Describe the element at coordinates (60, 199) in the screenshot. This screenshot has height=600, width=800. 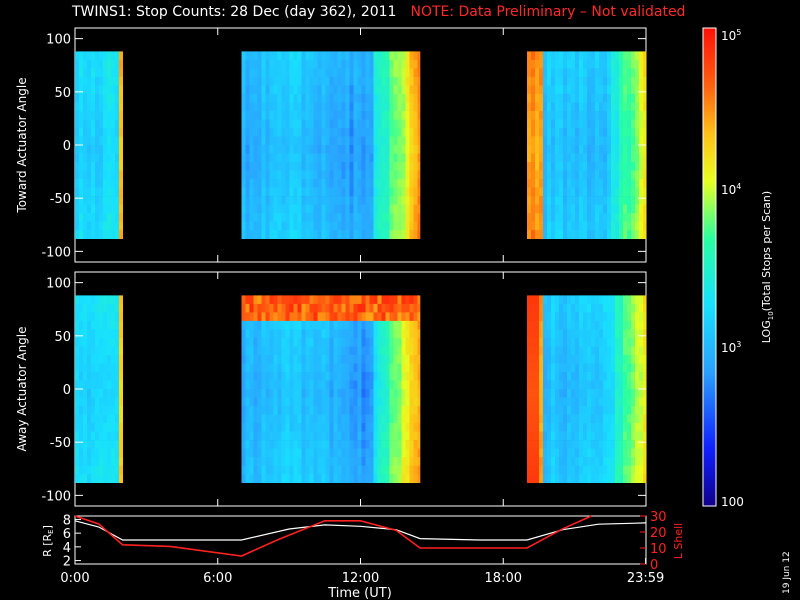
I see `y-tick-label: -50` at that location.